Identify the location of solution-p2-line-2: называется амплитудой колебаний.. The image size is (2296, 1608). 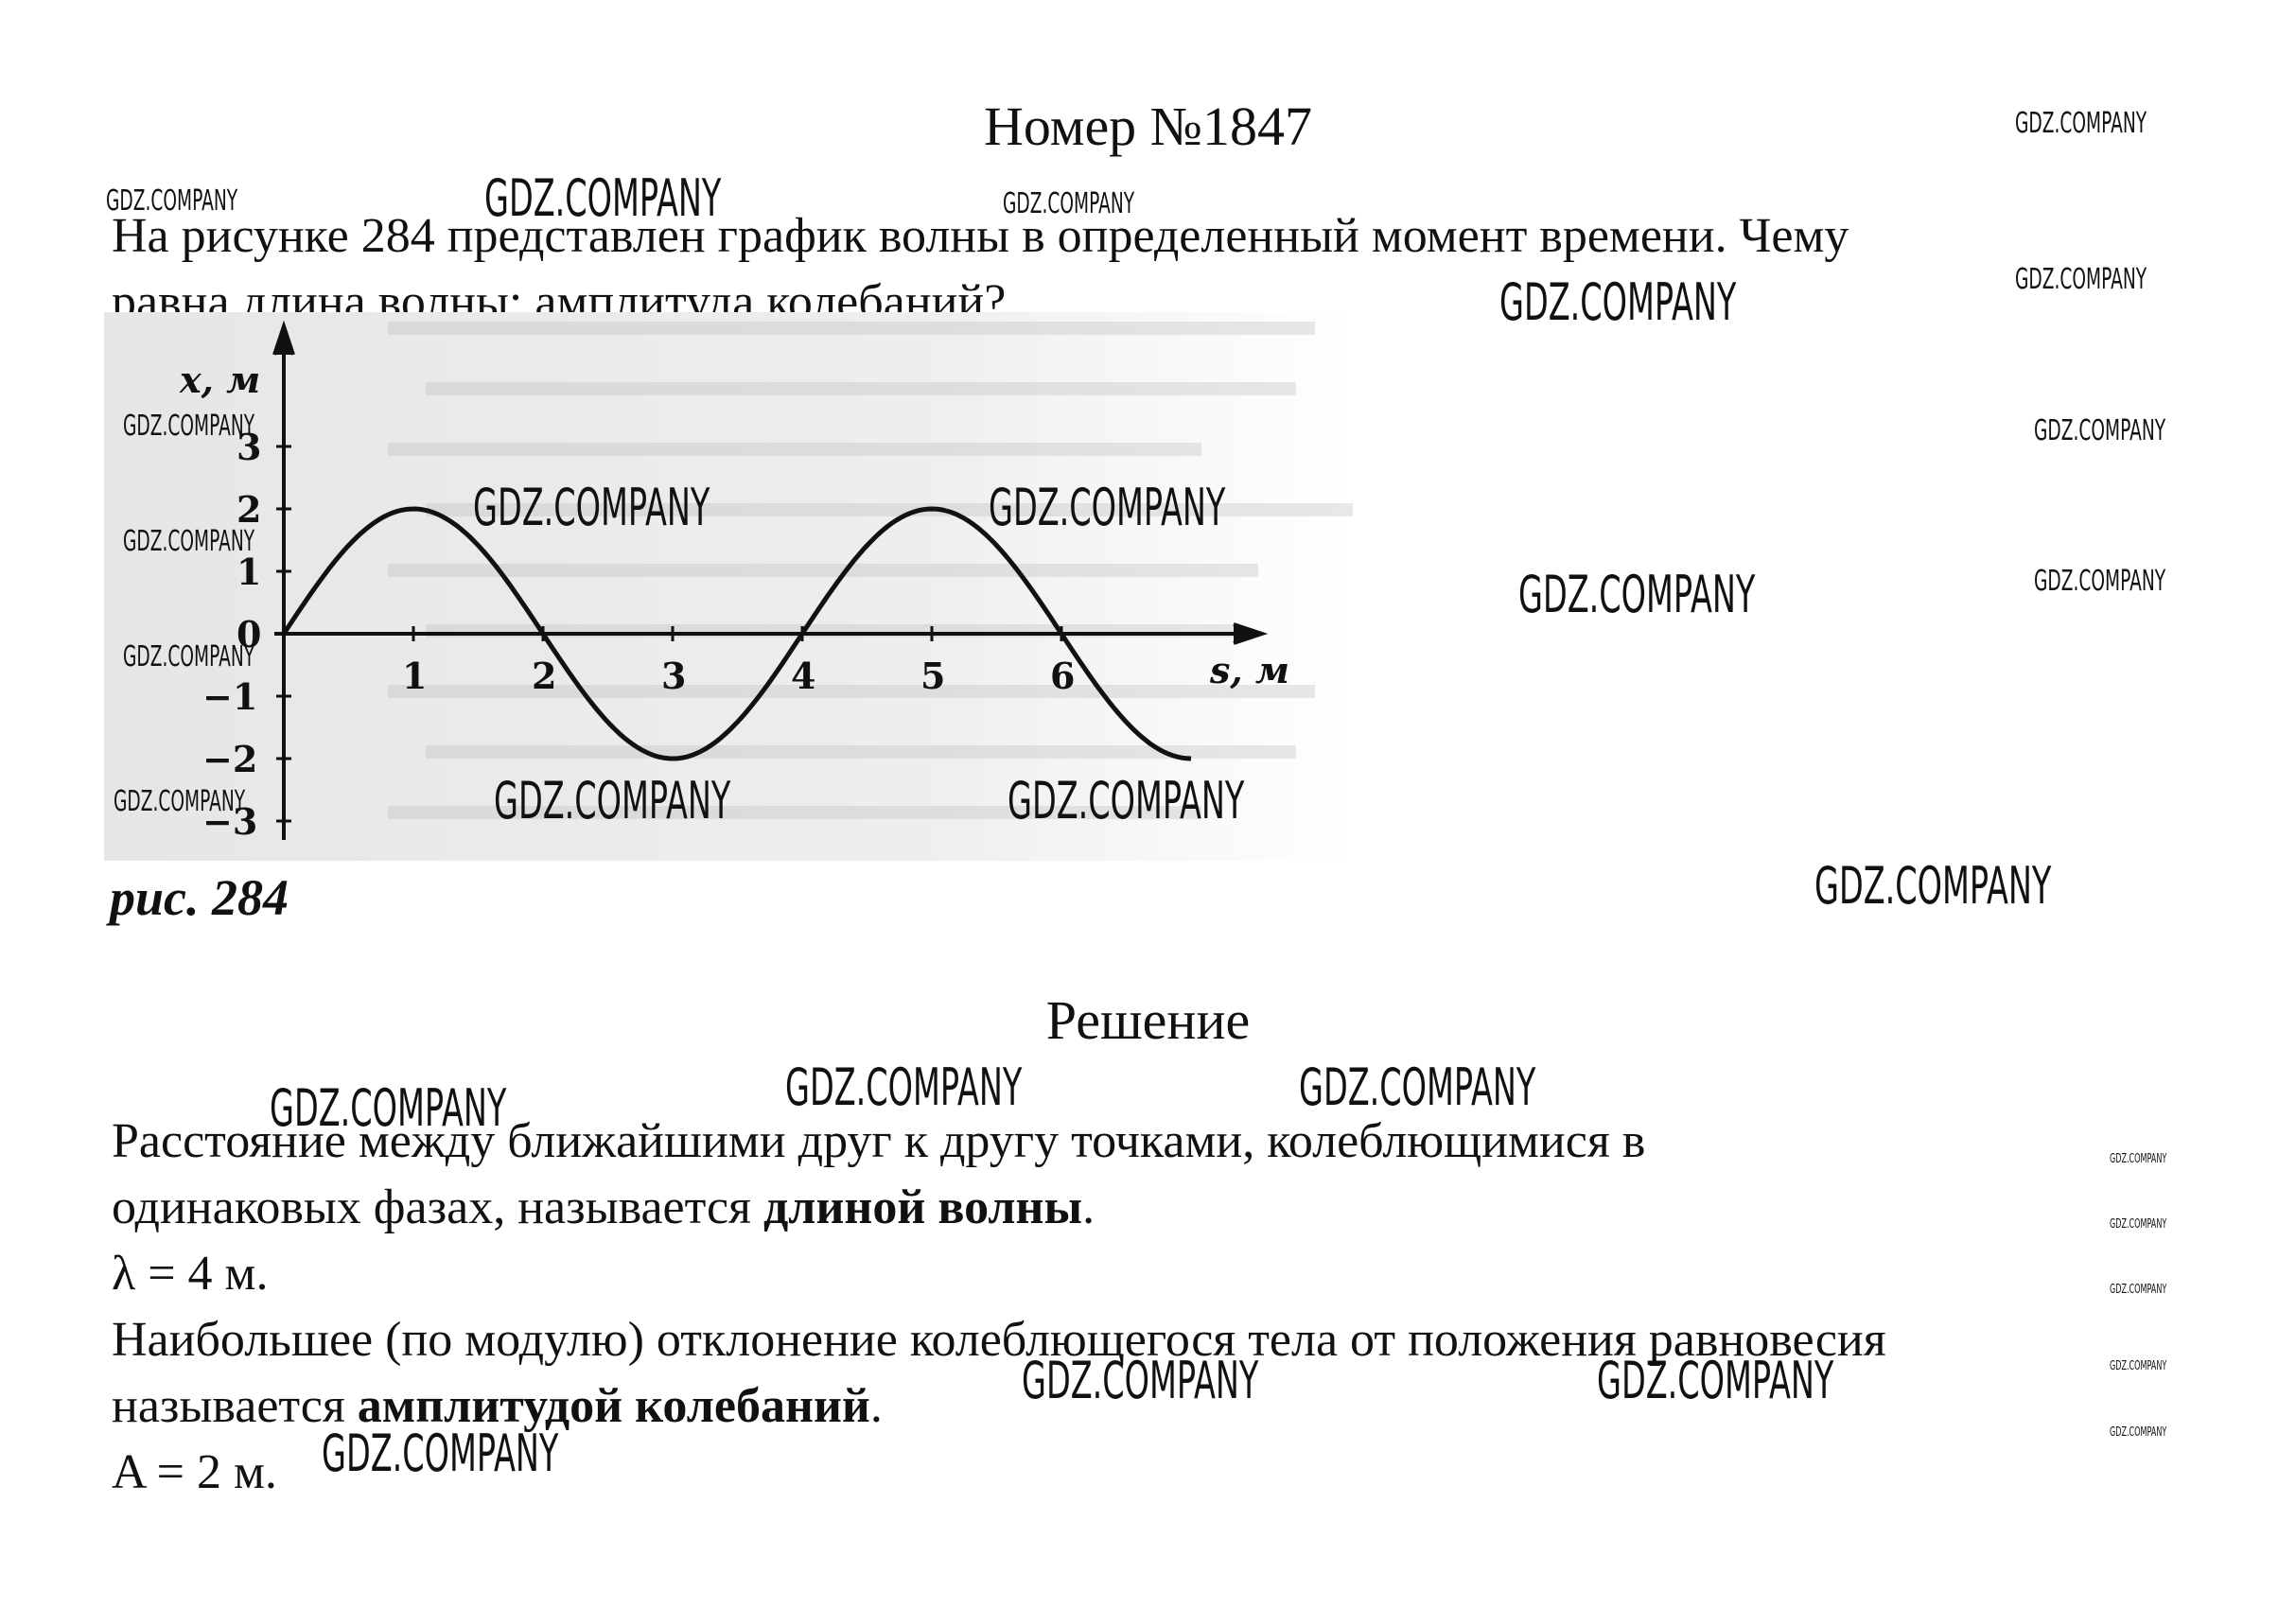
(1162, 1406).